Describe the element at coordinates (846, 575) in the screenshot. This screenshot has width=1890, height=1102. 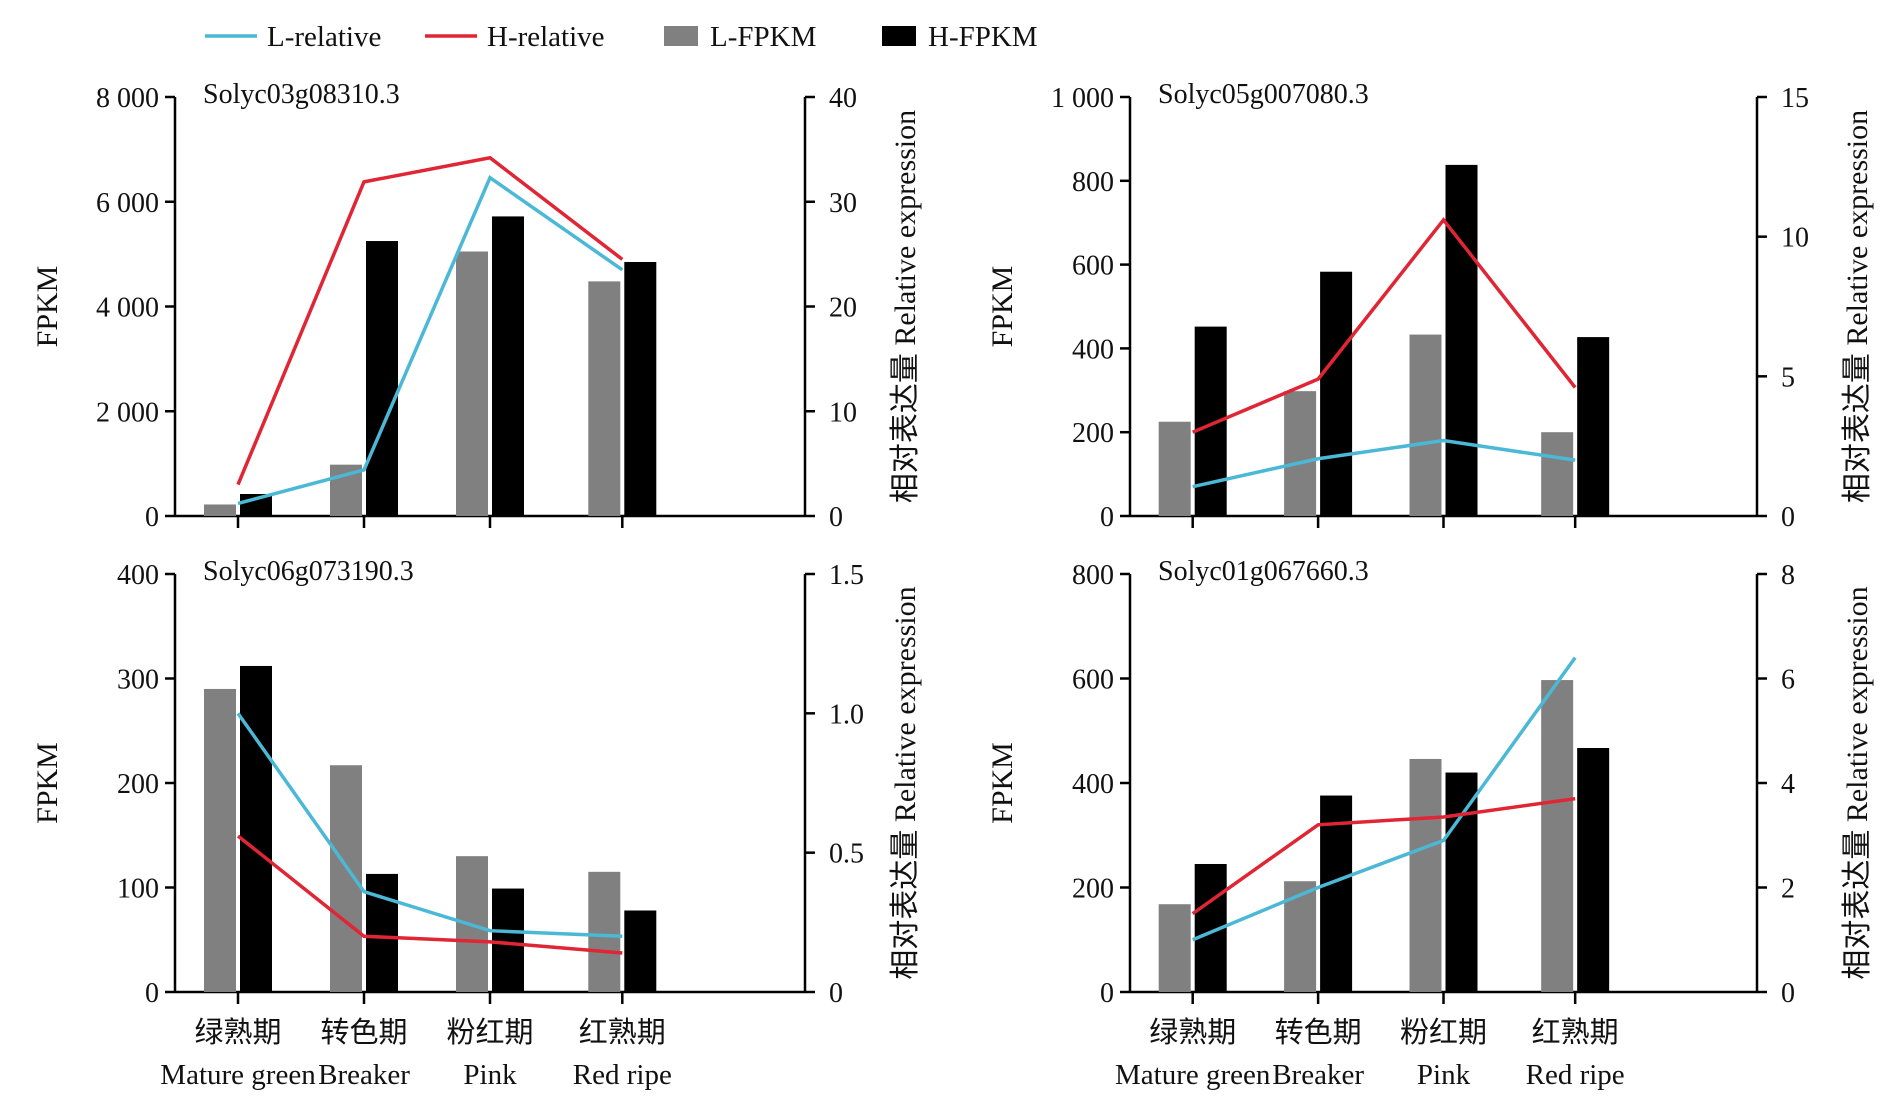
I see `y-tick-label-right: 1.5` at that location.